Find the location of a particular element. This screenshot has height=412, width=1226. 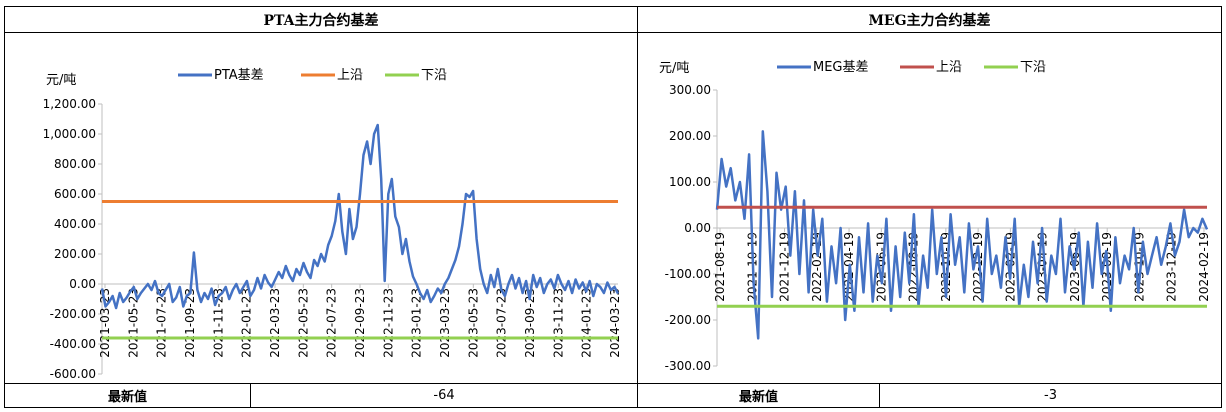

x-tick-label: 2022-05-23 is located at coordinates (303, 323).